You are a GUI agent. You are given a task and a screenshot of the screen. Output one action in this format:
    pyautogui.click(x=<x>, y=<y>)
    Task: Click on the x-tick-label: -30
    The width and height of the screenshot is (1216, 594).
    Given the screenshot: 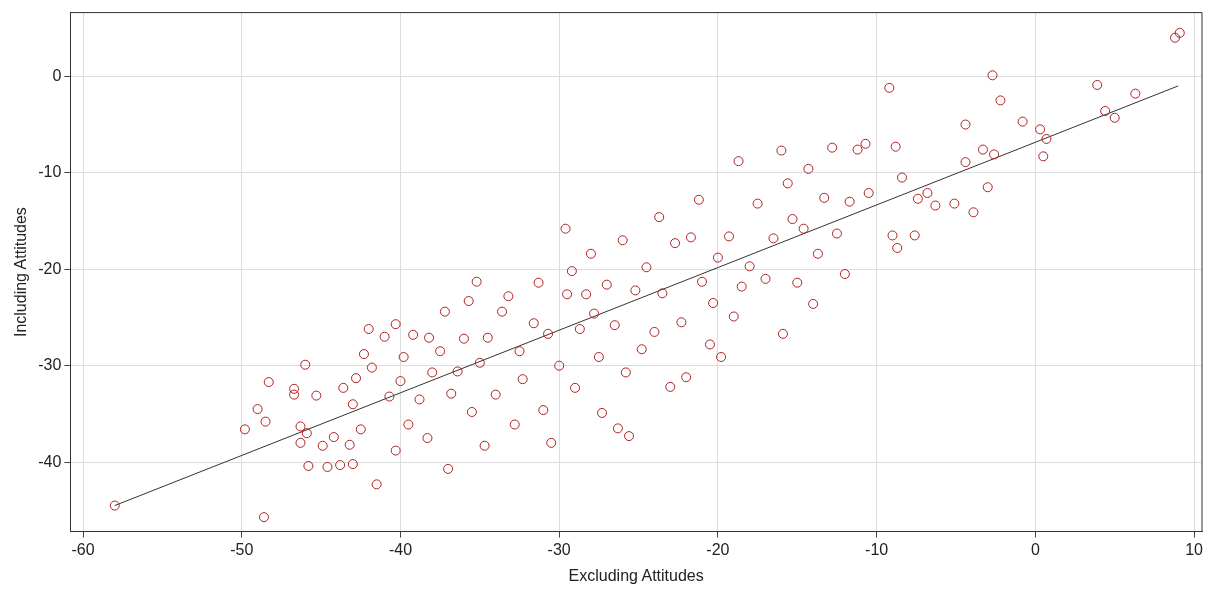 What is the action you would take?
    pyautogui.click(x=559, y=549)
    